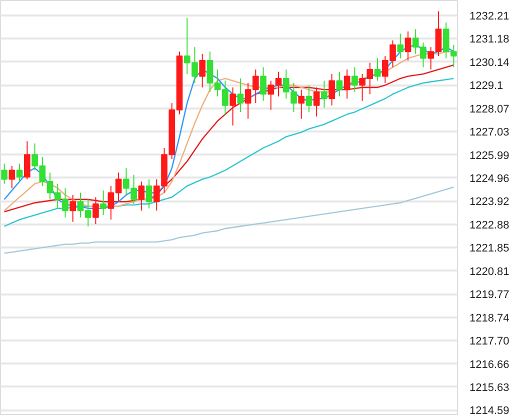  I want to click on y-tick-label: 1222.88, so click(490, 226).